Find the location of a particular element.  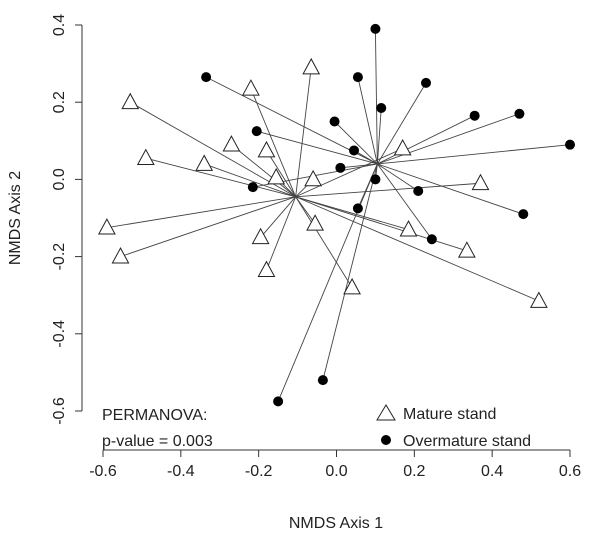

legend-label-overmature: Overmature stand is located at coordinates (467, 441).